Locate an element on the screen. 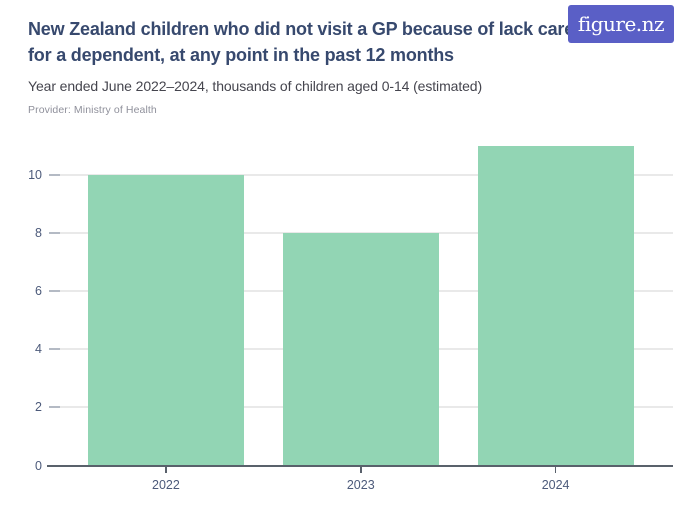 This screenshot has height=525, width=700. figurenz-logo-text: figure.nz is located at coordinates (621, 24).